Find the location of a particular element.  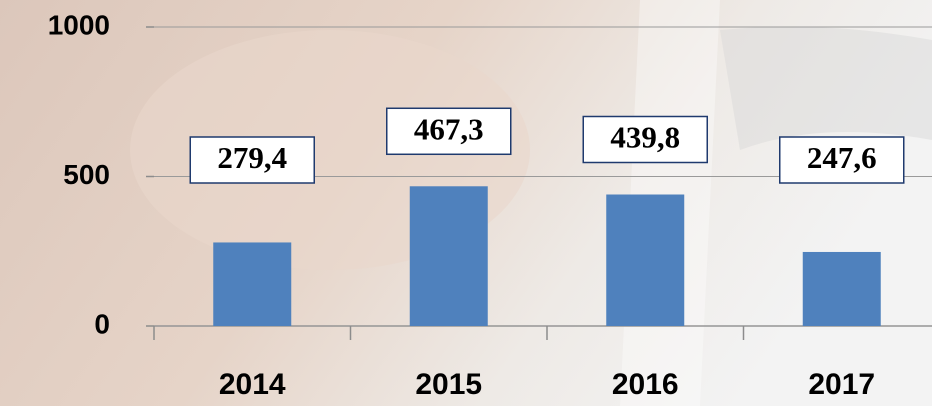

value-label: 439,8 is located at coordinates (645, 137).